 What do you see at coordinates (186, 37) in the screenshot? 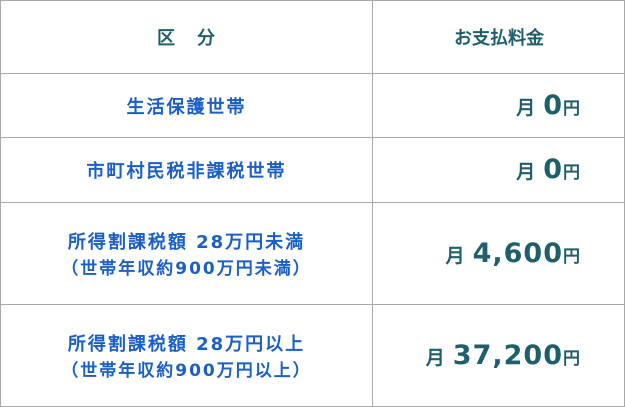
I see `header-category: 区 分` at bounding box center [186, 37].